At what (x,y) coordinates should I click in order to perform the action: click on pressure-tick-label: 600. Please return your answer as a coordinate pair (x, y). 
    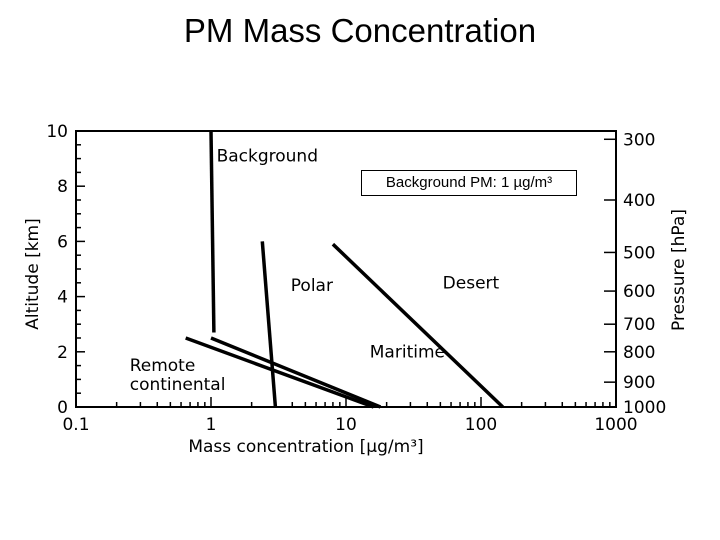
    Looking at the image, I should click on (639, 292).